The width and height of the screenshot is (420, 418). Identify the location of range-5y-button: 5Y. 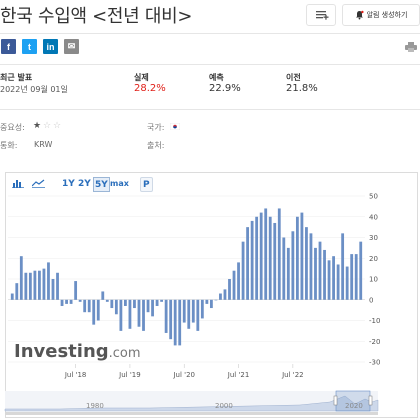
(101, 184).